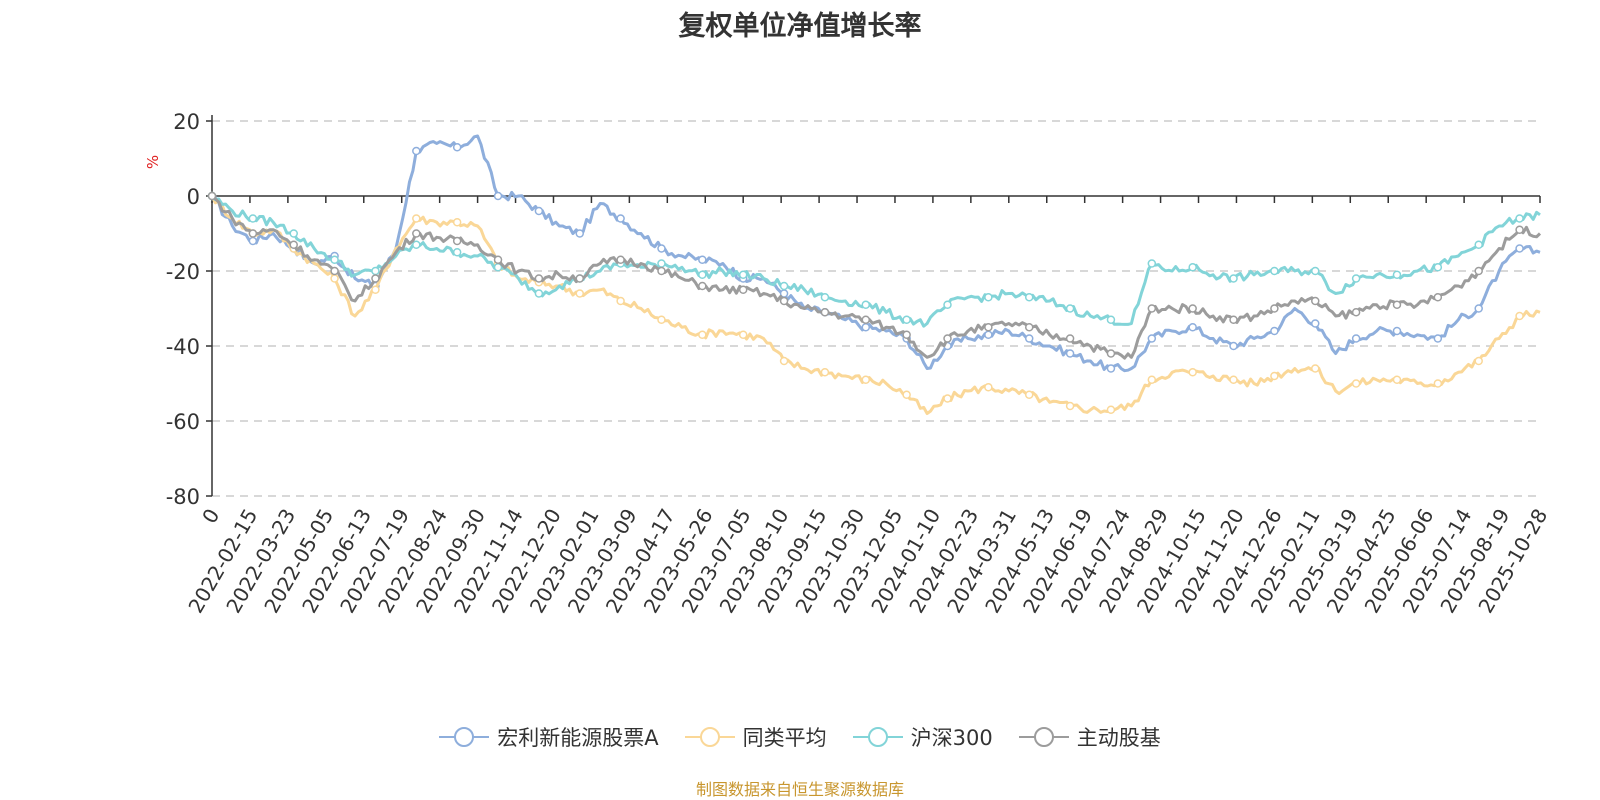 The height and width of the screenshot is (800, 1600). What do you see at coordinates (183, 497) in the screenshot?
I see `y-tick-label: -80` at bounding box center [183, 497].